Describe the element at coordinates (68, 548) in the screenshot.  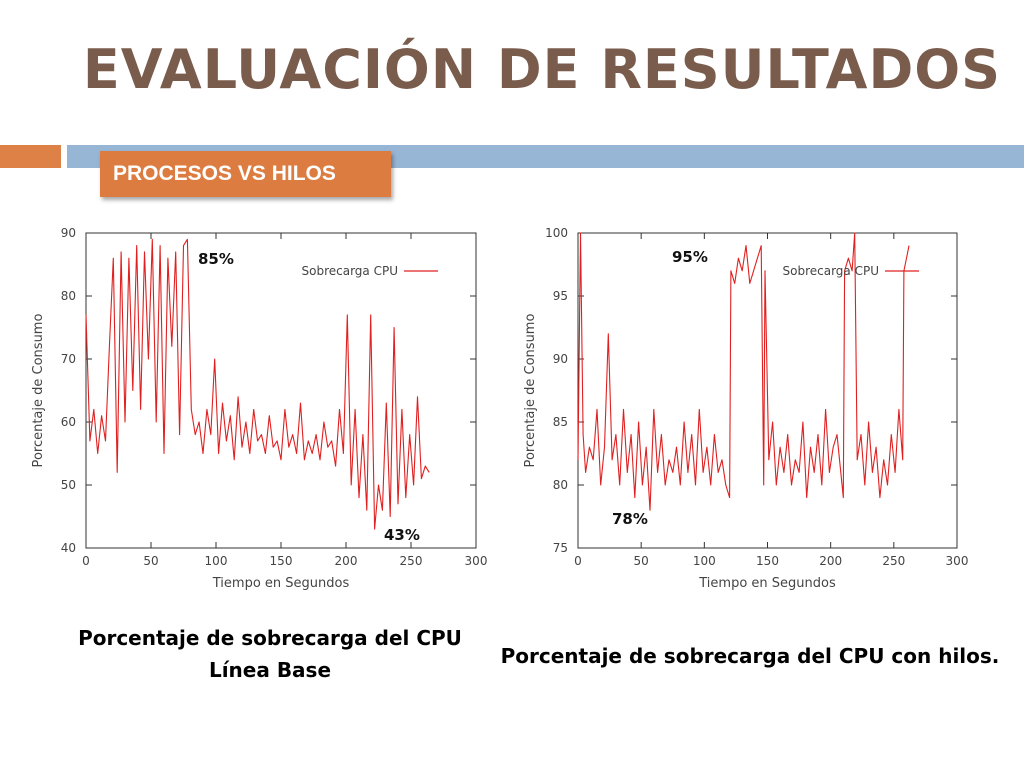
I see `y-tick-label: 40` at that location.